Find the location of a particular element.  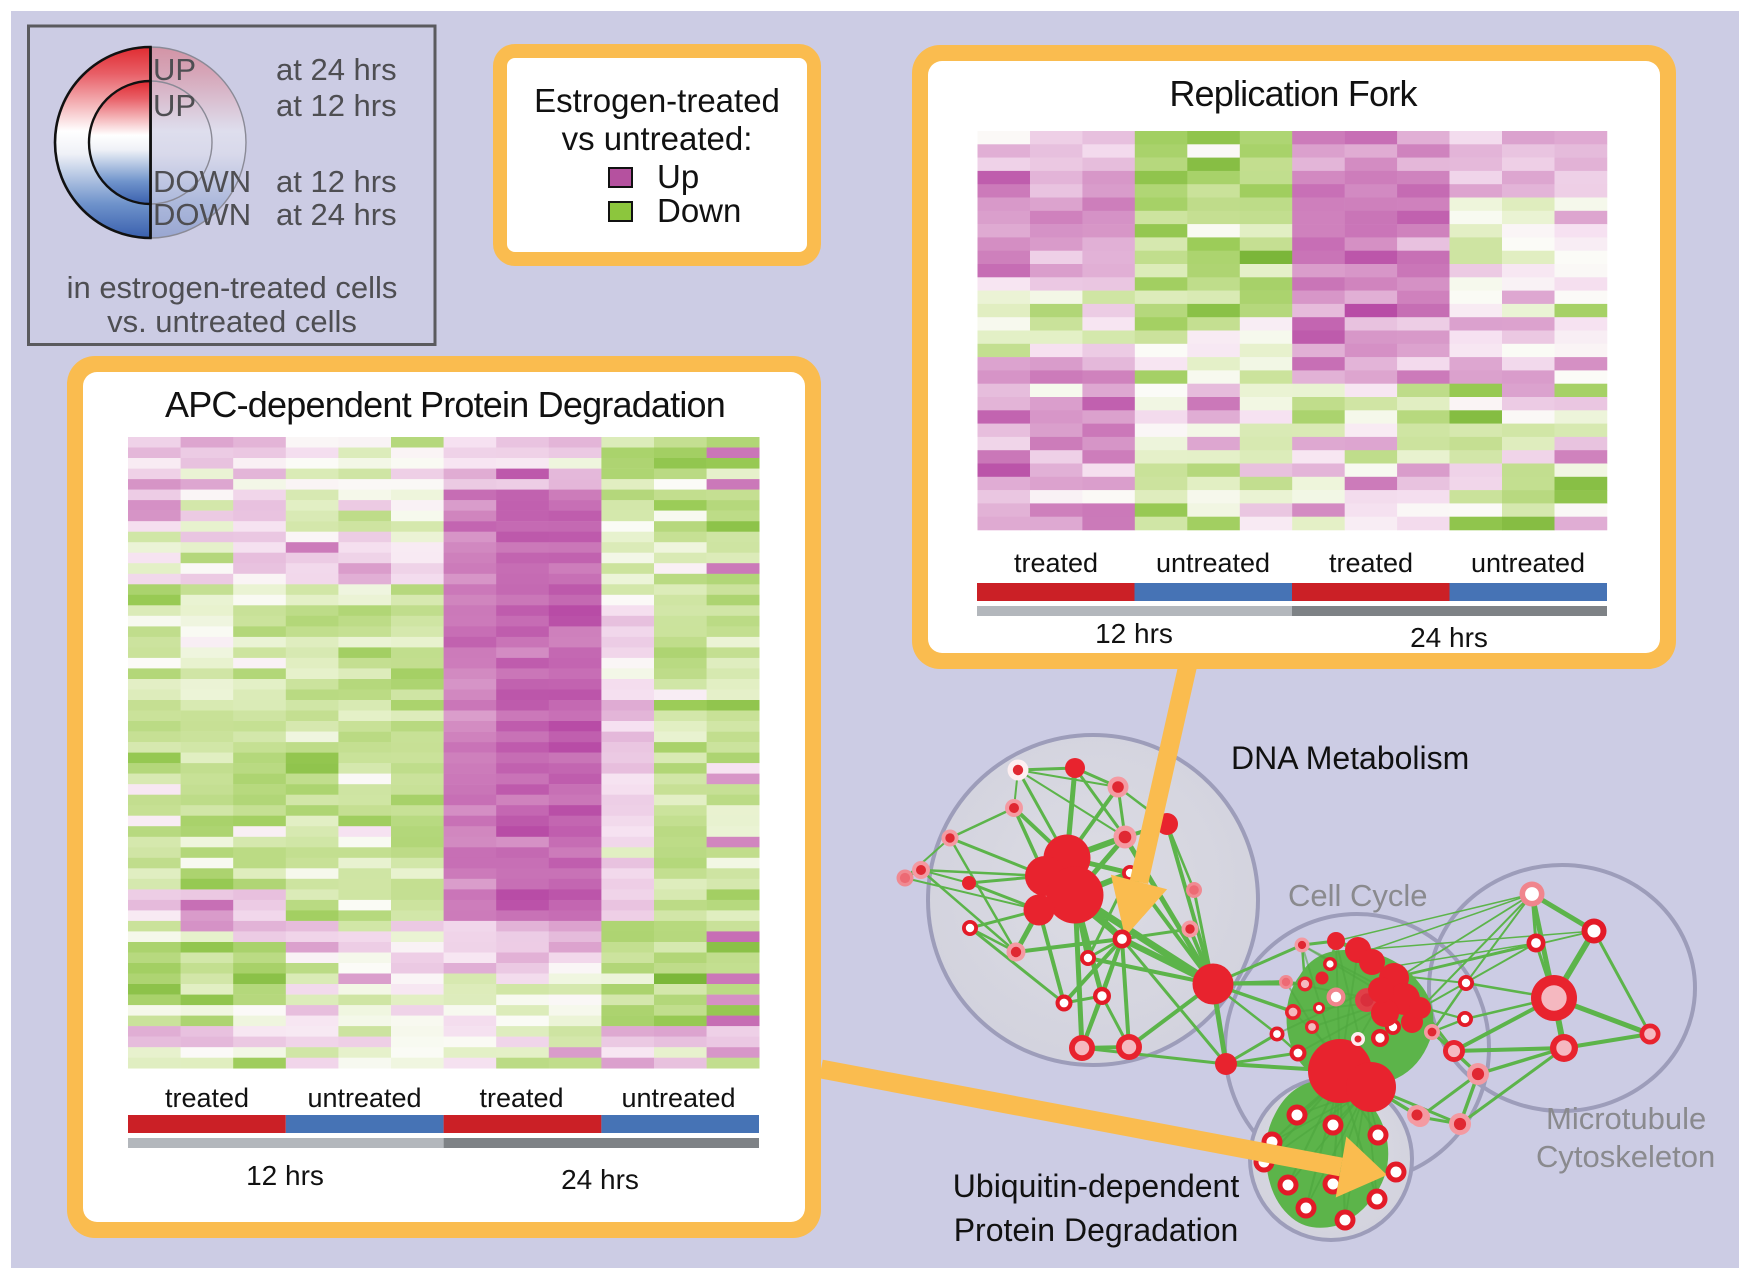

svg-text: Cytoskeleton is located at coordinates (1625, 1156).